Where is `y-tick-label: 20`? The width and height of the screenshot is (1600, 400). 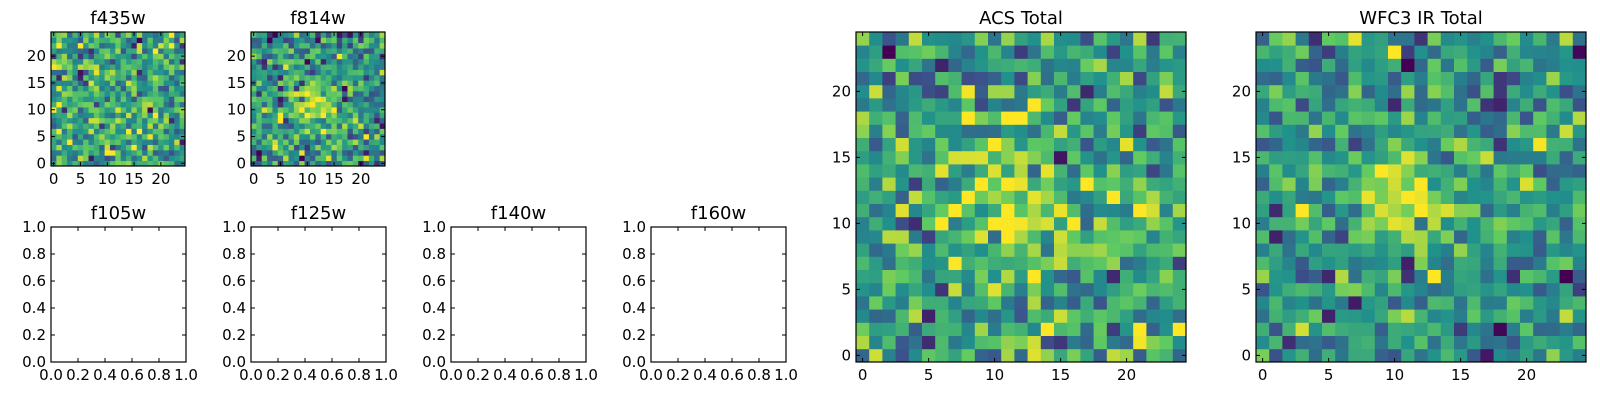 y-tick-label: 20 is located at coordinates (1241, 91).